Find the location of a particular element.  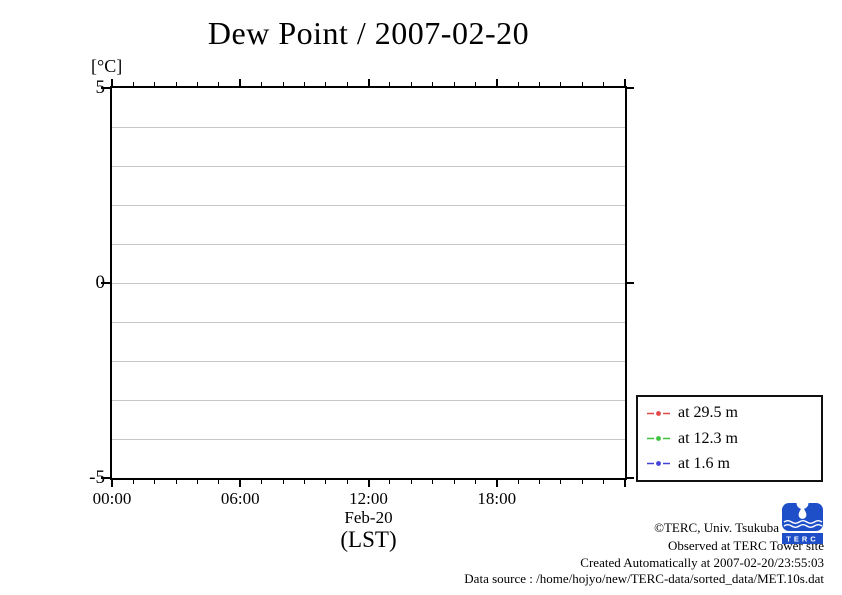

legend-row: at 29.5 m is located at coordinates (734, 413).